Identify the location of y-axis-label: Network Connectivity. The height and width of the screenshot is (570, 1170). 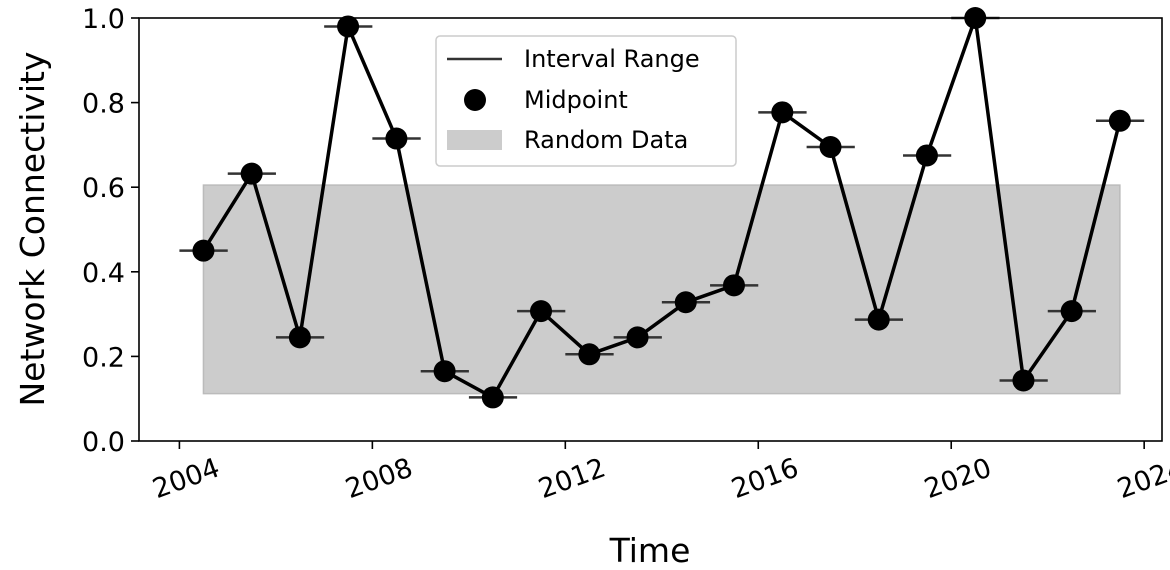
(32, 228).